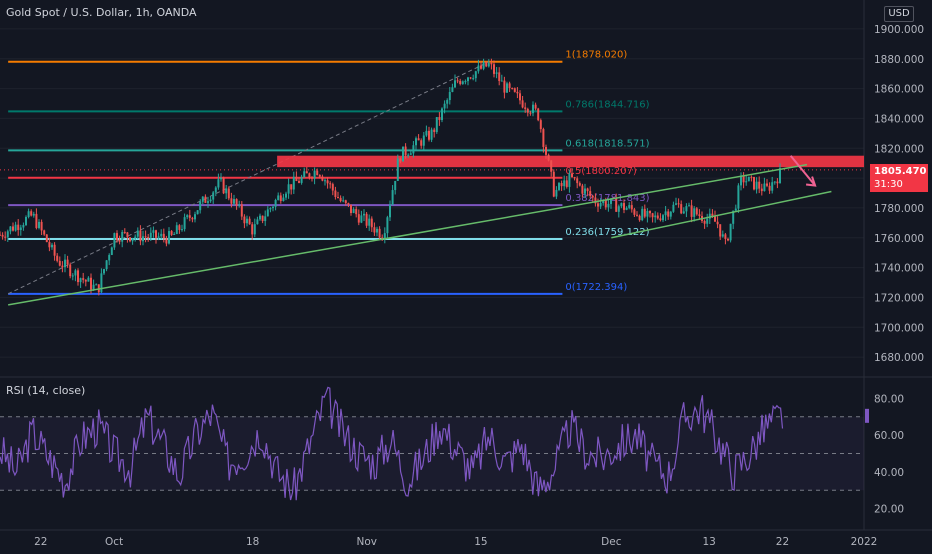 Image resolution: width=932 pixels, height=554 pixels. Describe the element at coordinates (864, 542) in the screenshot. I see `time-tick-label: 2022` at that location.